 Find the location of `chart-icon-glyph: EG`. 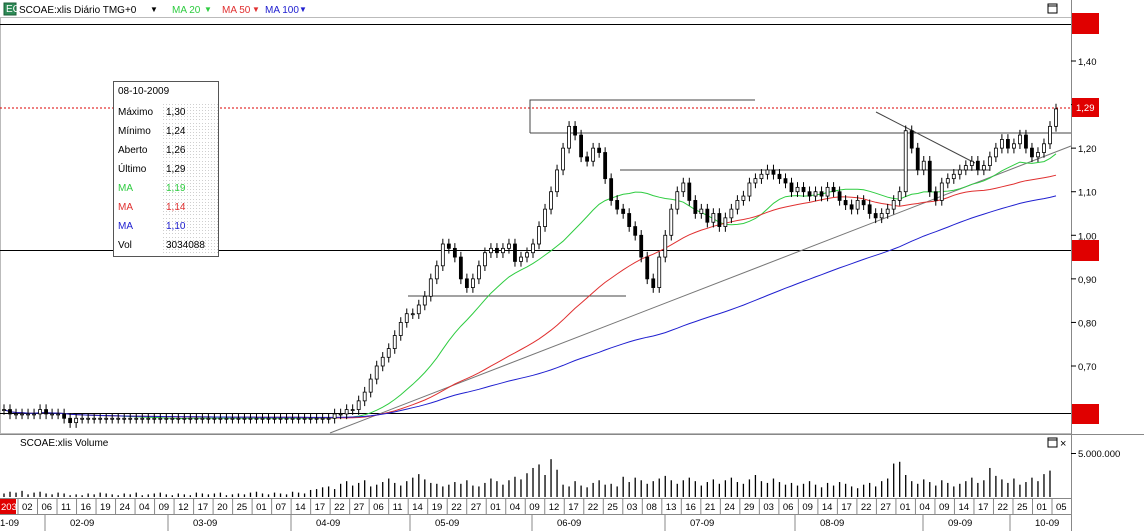

chart-icon-glyph: EG is located at coordinates (13, 9).